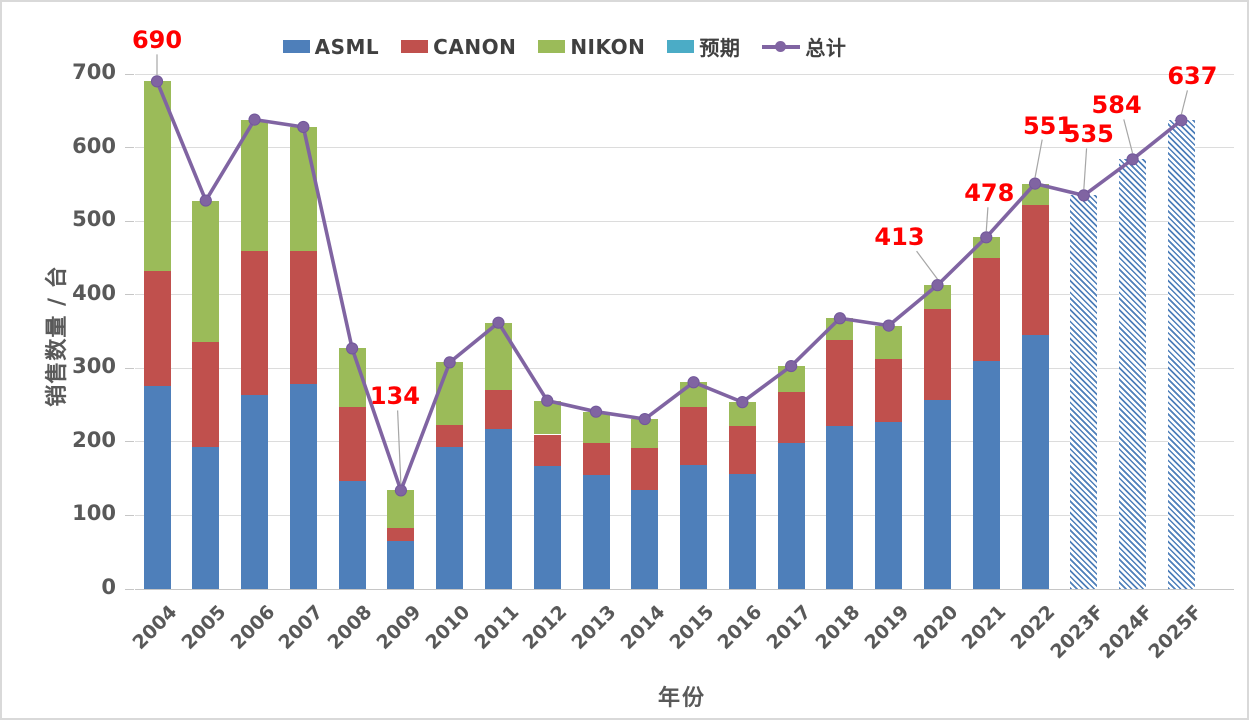 The width and height of the screenshot is (1249, 720). I want to click on bar-2008-NIKON, so click(352, 378).